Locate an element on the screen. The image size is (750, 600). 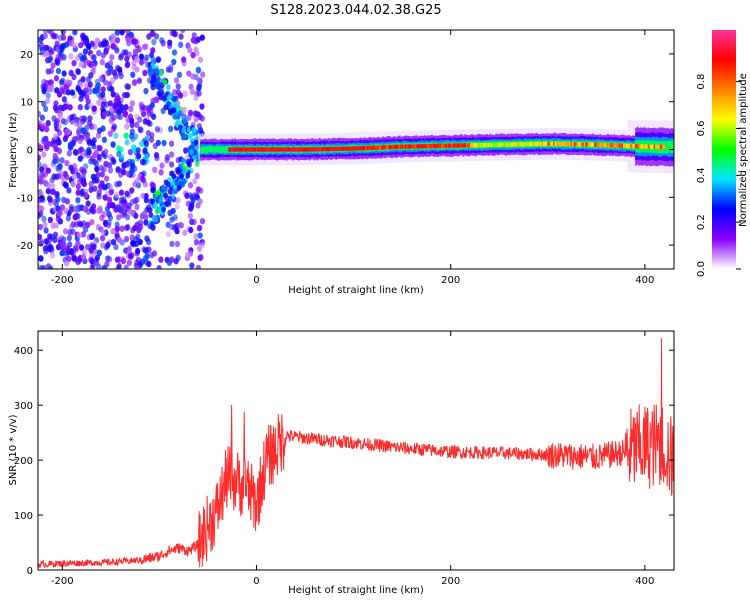
y-tick-label: 100 is located at coordinates (23, 516).